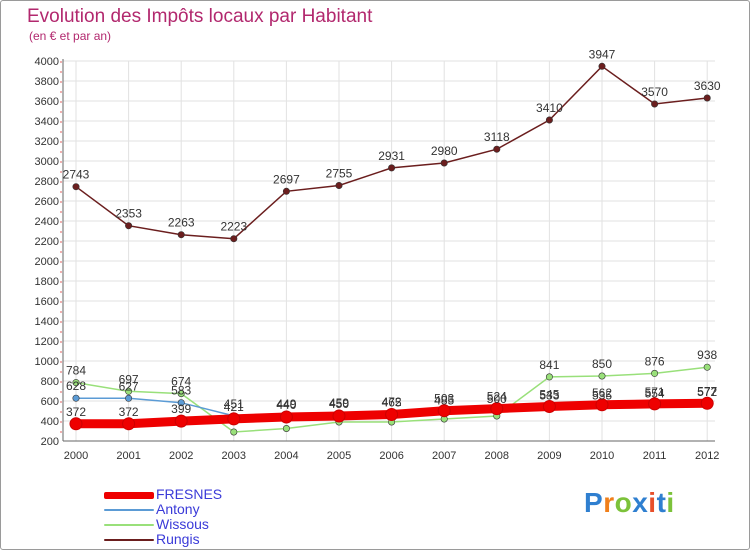 The width and height of the screenshot is (750, 550). I want to click on data-label-wissous: 697, so click(129, 379).